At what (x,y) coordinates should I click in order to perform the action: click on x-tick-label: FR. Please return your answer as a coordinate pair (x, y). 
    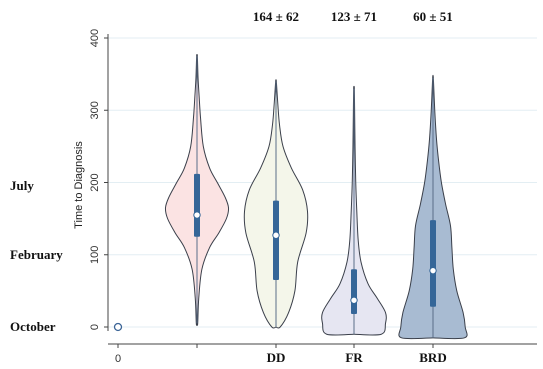
    Looking at the image, I should click on (354, 357).